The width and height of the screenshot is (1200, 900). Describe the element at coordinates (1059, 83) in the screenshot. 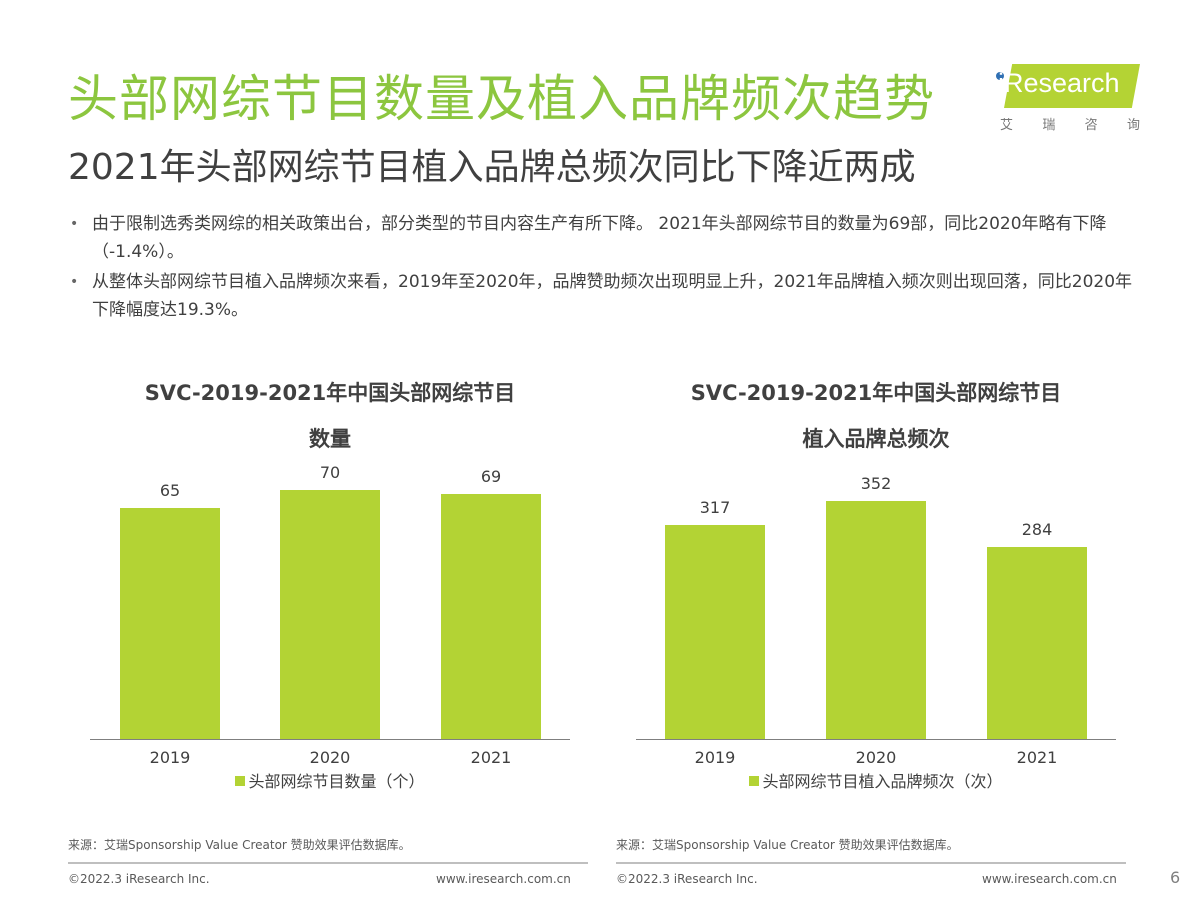

I see `logo-brand-text: iResearch` at that location.